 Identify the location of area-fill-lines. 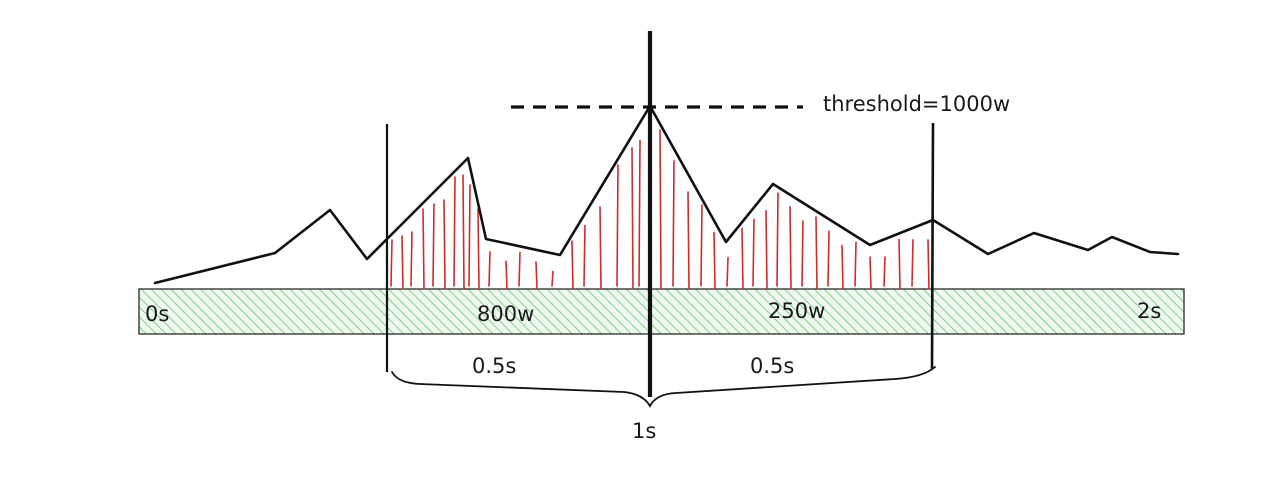
(660, 209).